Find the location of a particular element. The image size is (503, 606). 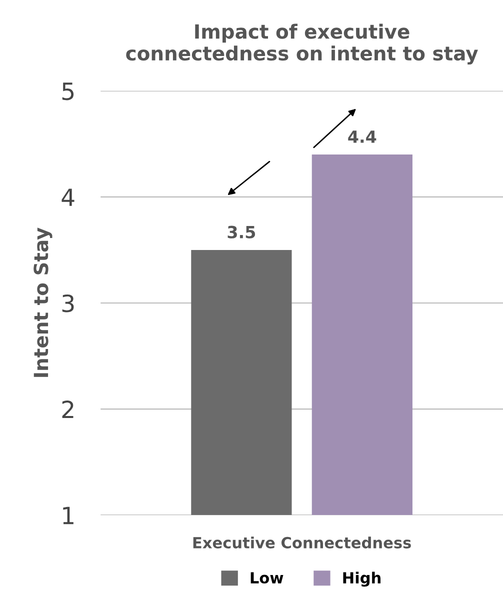

y-tick-label: 3 is located at coordinates (68, 303).